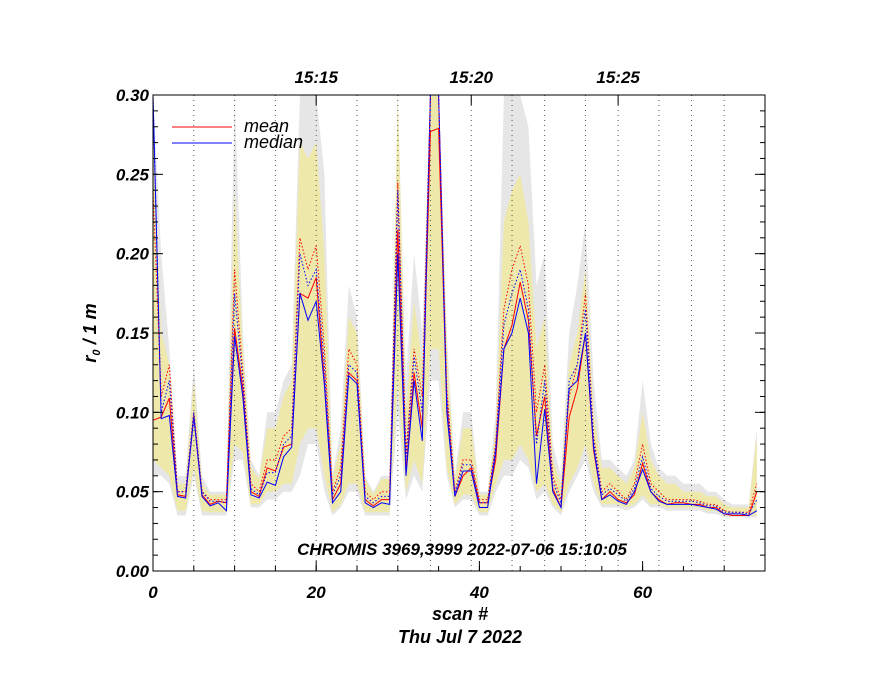 This screenshot has height=680, width=880. Describe the element at coordinates (642, 592) in the screenshot. I see `x-tick-label: 60` at that location.